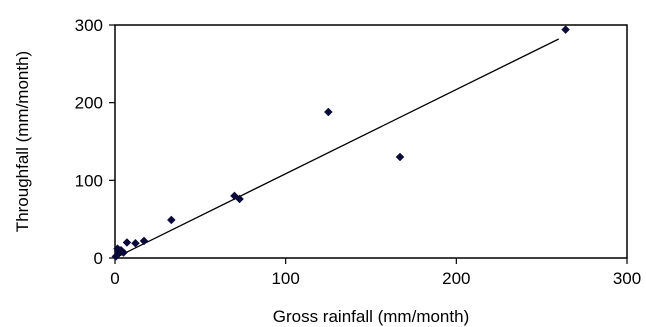  What do you see at coordinates (98, 258) in the screenshot?
I see `y-tick-label: 0` at bounding box center [98, 258].